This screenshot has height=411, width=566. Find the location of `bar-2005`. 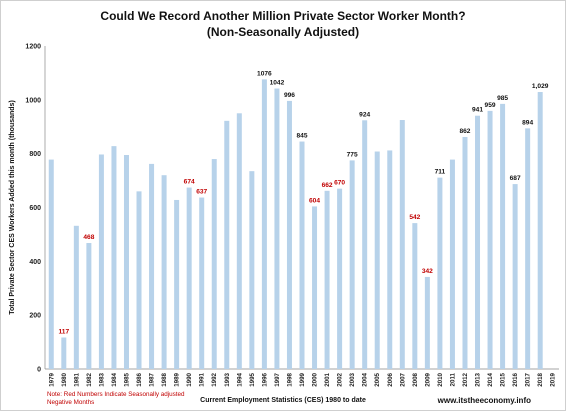

bar-2005 is located at coordinates (377, 260).